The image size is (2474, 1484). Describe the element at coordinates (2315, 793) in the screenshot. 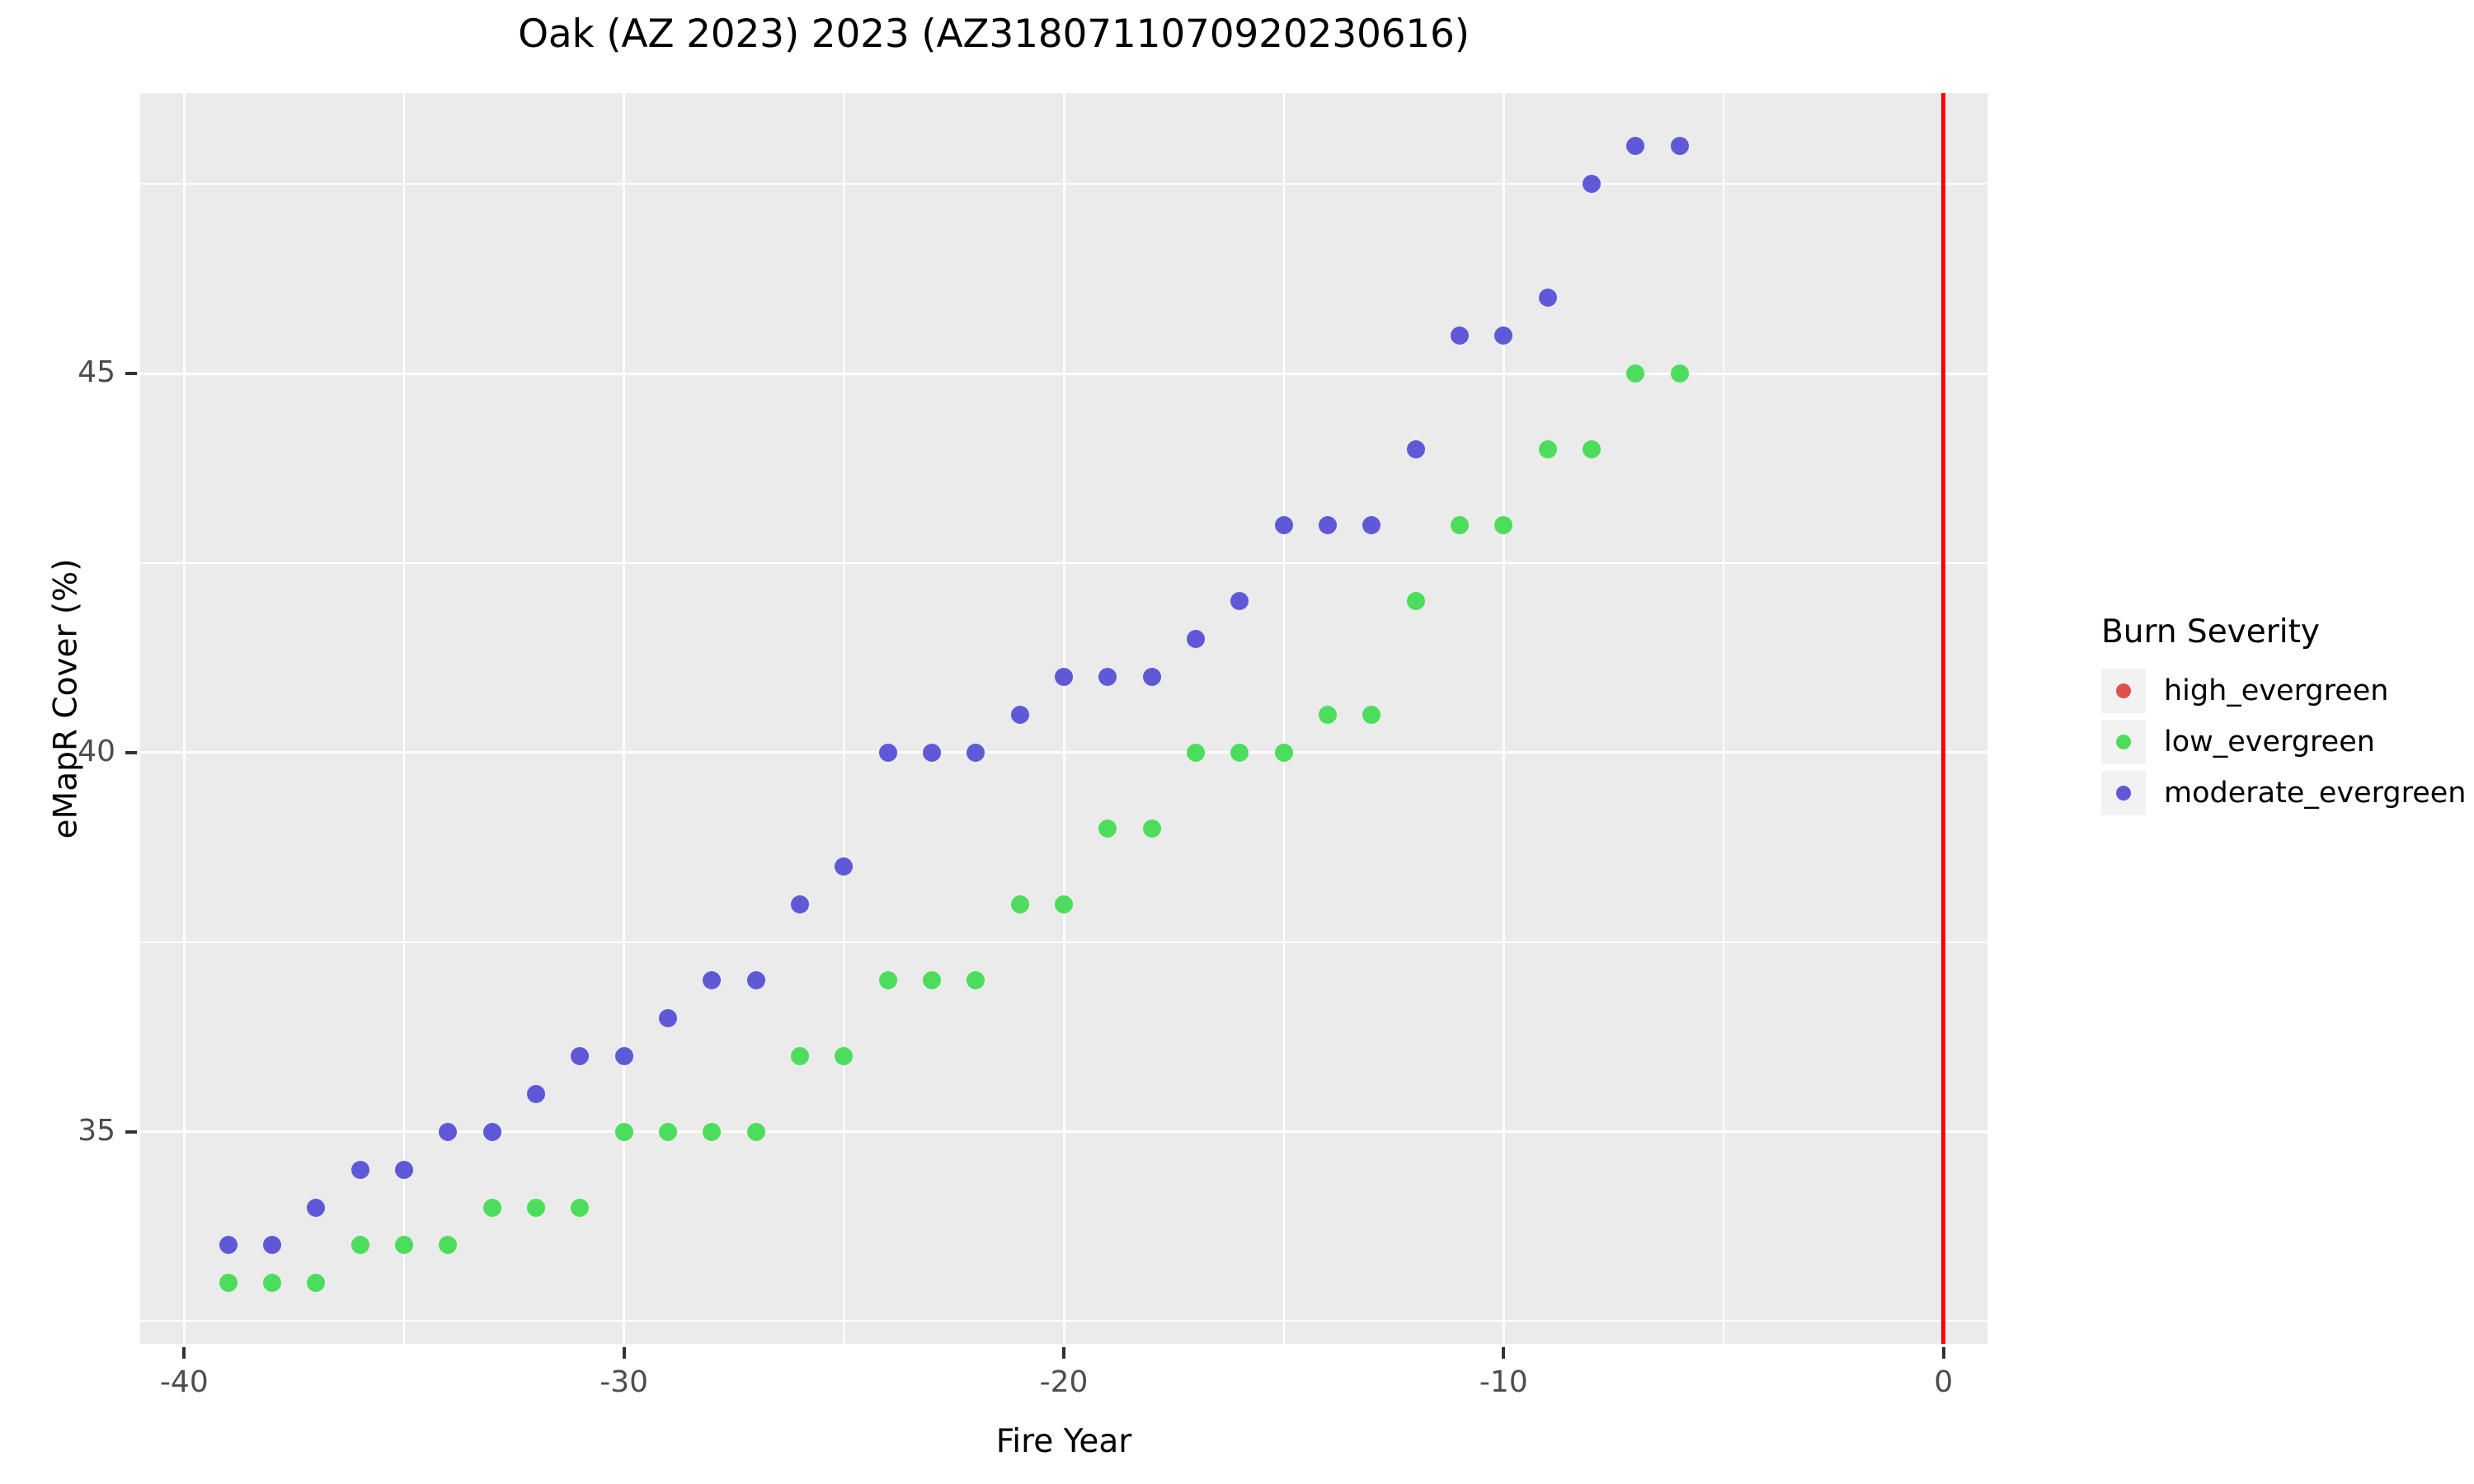

I see `legend-item-label: moderate_evergreen` at that location.